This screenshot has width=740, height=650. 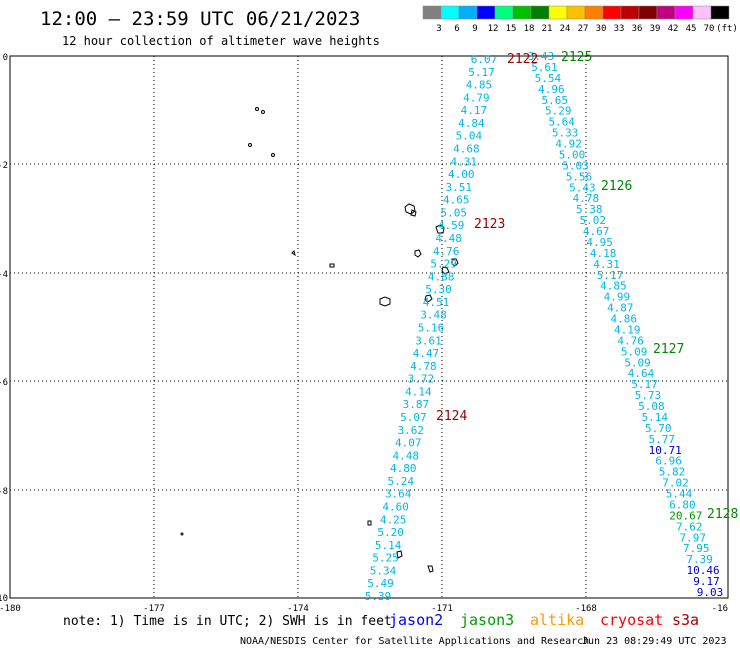 I want to click on legend-label: 18, so click(x=529, y=29).